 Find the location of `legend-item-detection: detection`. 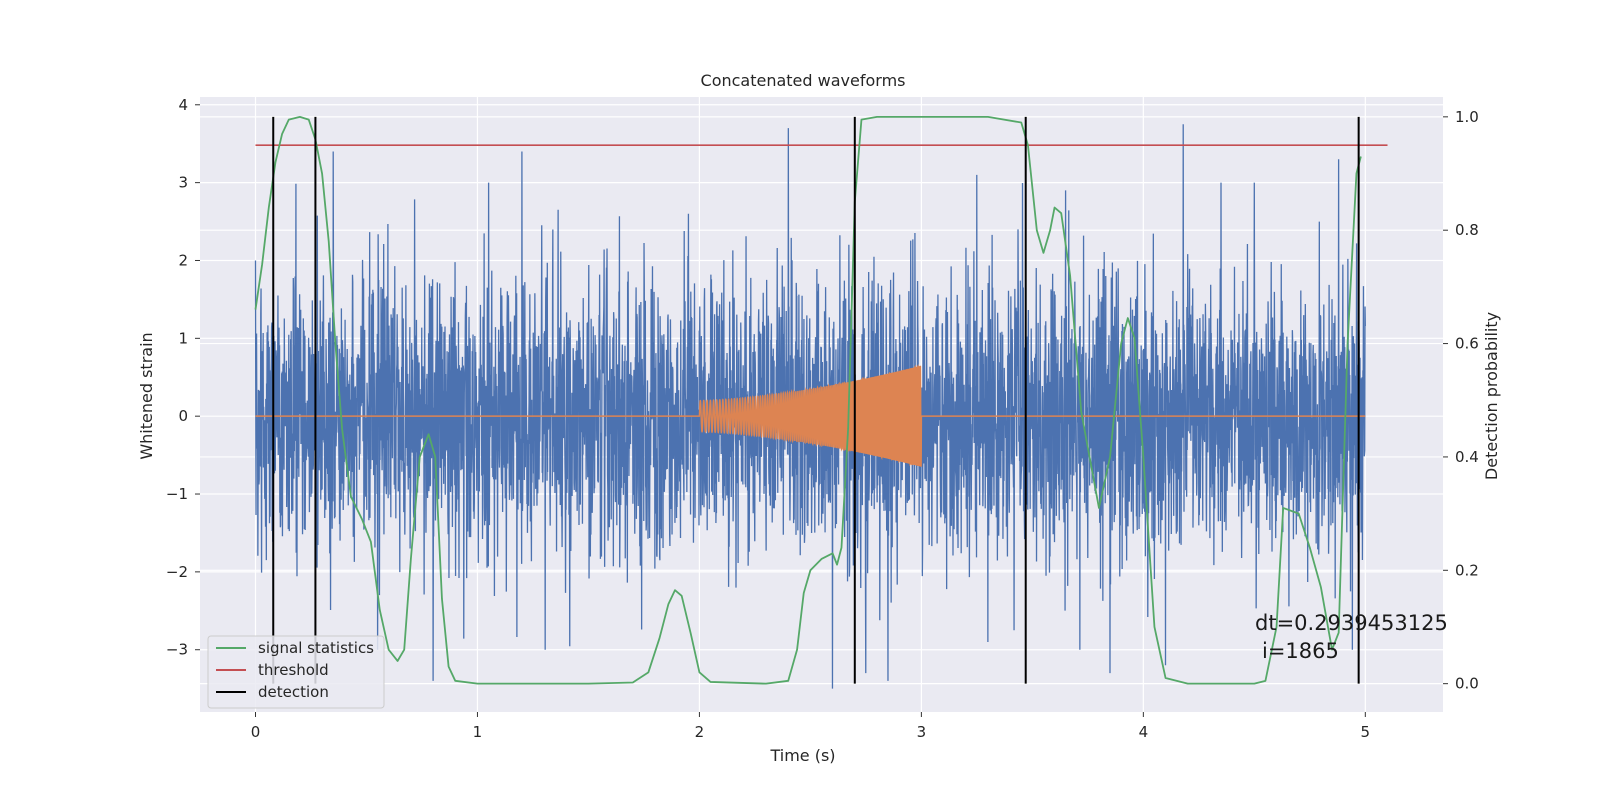

legend-item-detection: detection is located at coordinates (272, 692).